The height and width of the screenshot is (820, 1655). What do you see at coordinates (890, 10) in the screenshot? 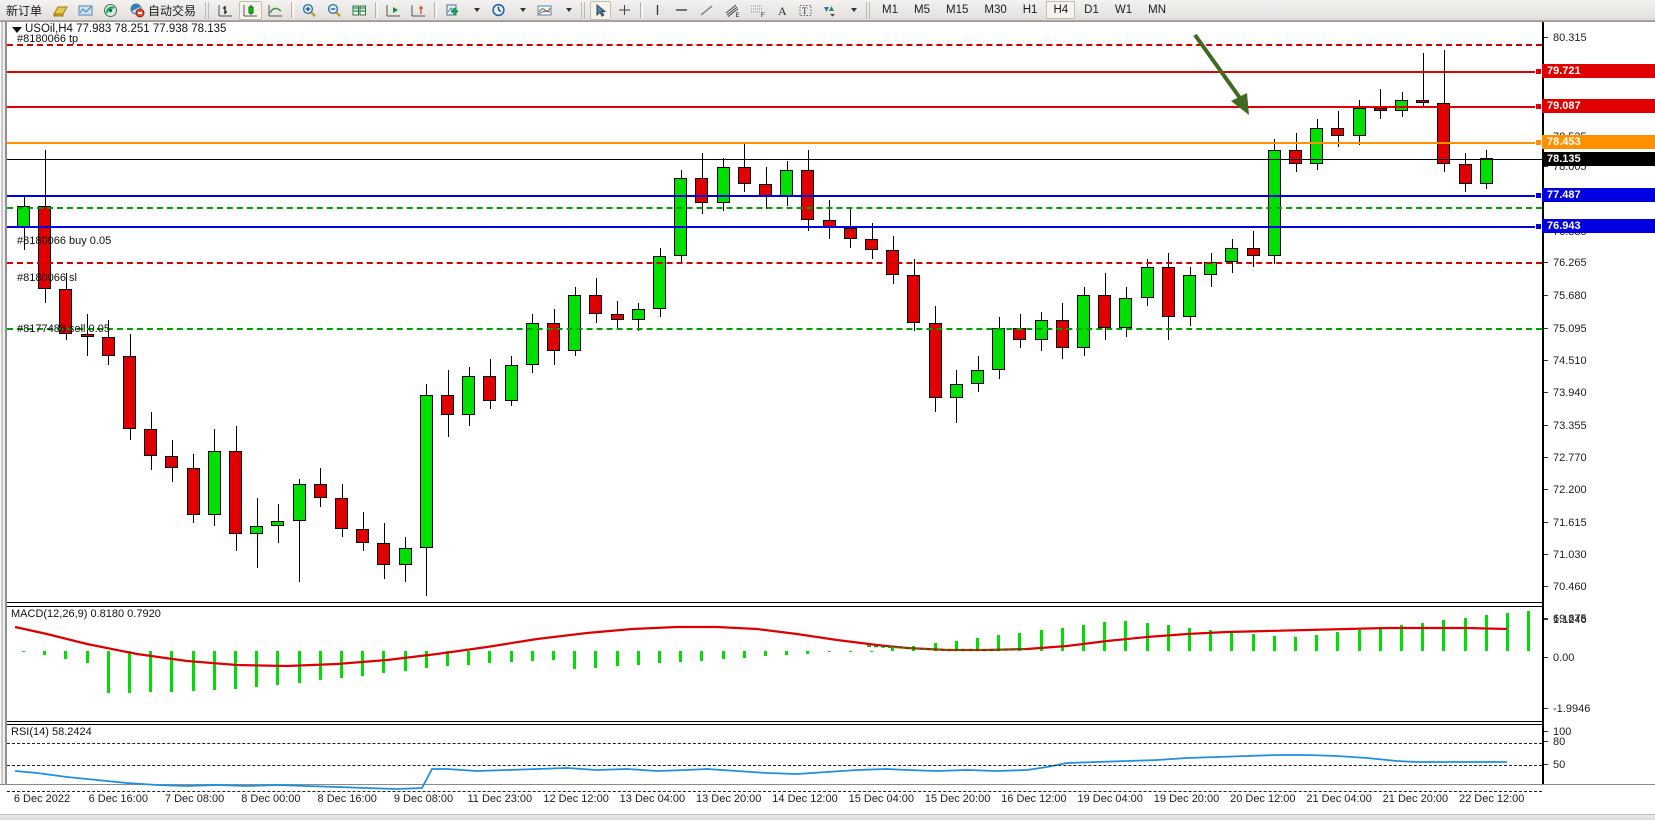
I see `timeframe-m1: M1` at bounding box center [890, 10].